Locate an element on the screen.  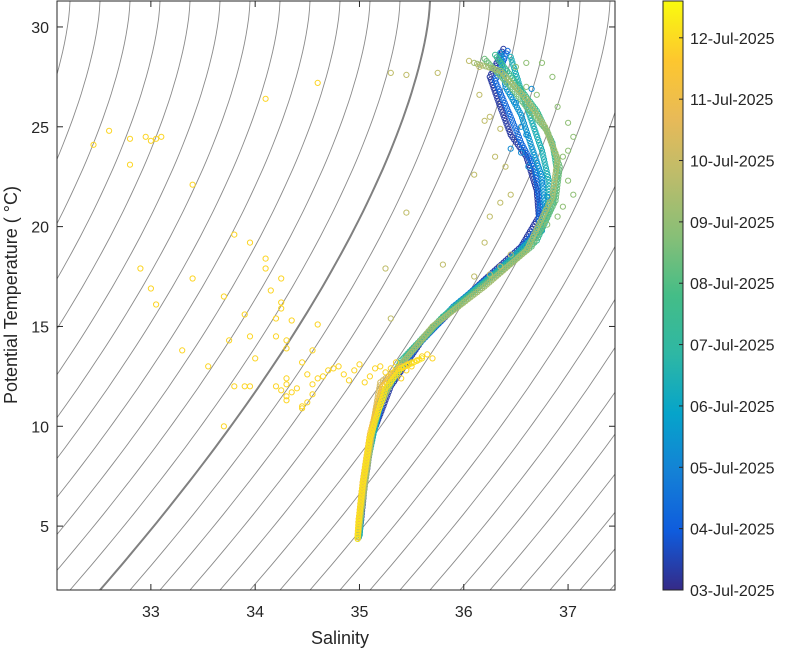
colorbar-tick-label: 06-Jul-2025 is located at coordinates (732, 407).